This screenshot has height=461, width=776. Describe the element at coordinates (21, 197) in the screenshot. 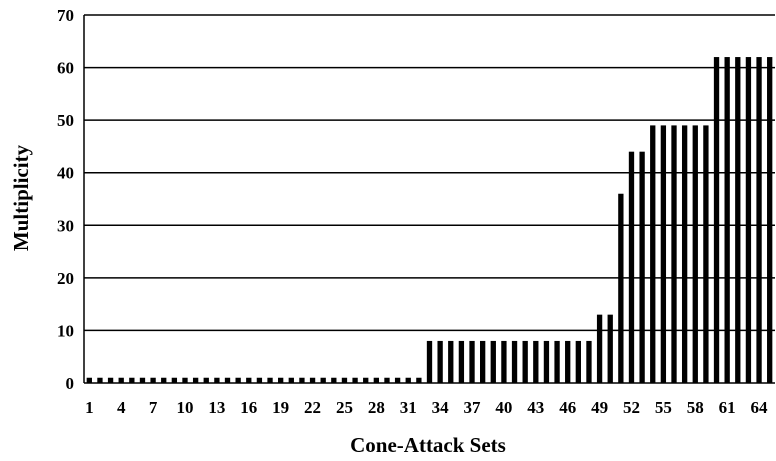

I see `y-axis-title: Multiplicity` at that location.